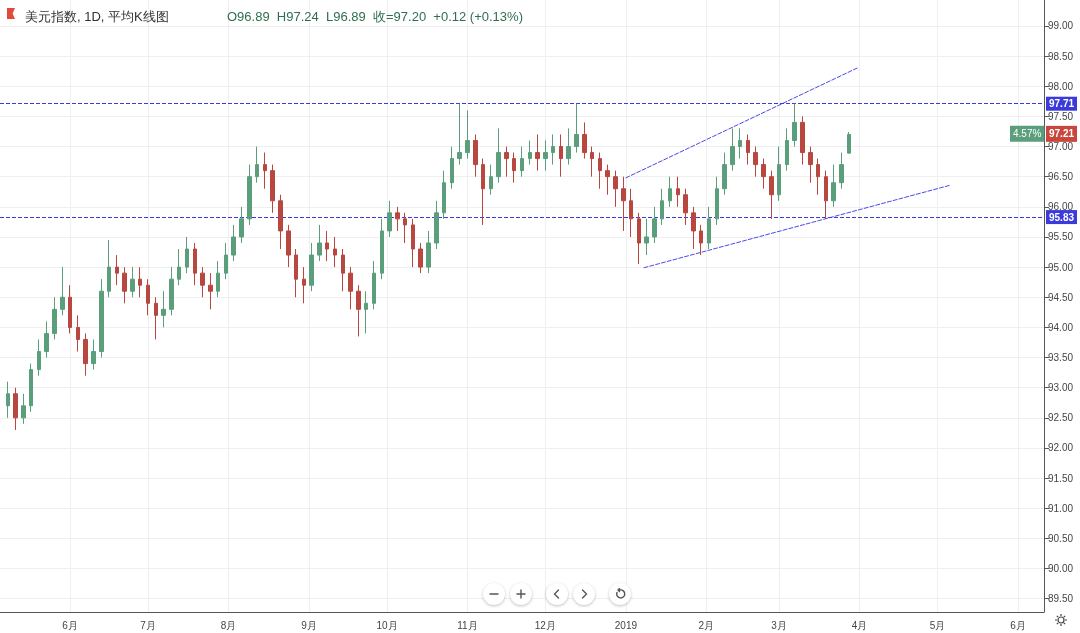 Image resolution: width=1080 pixels, height=633 pixels. What do you see at coordinates (387, 625) in the screenshot?
I see `x-tick-label: 10月` at bounding box center [387, 625].